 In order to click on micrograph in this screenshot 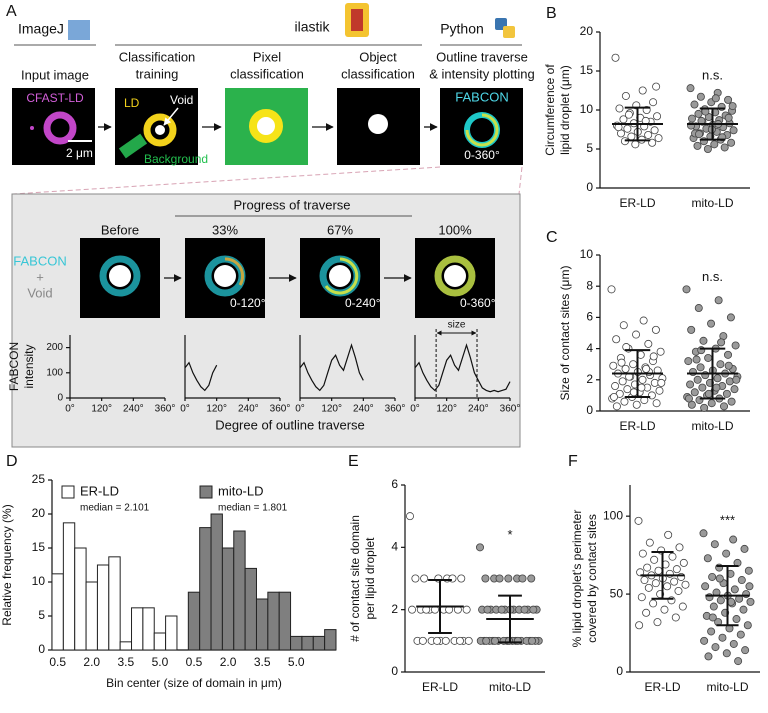, I will do `click(53, 126)`.